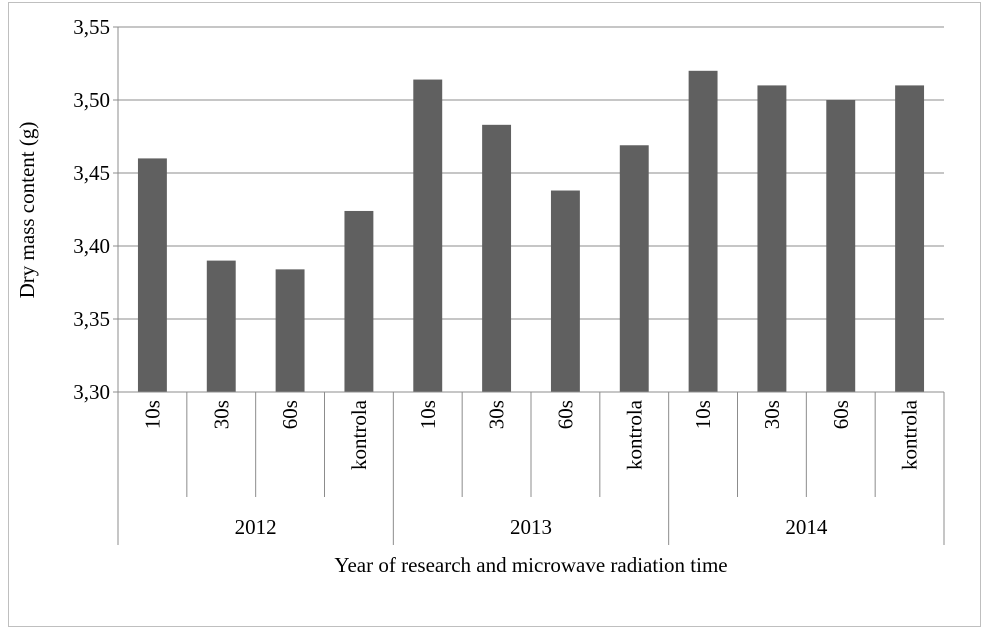 This screenshot has width=983, height=629. Describe the element at coordinates (91, 100) in the screenshot. I see `y-tick-label: 3,50` at that location.